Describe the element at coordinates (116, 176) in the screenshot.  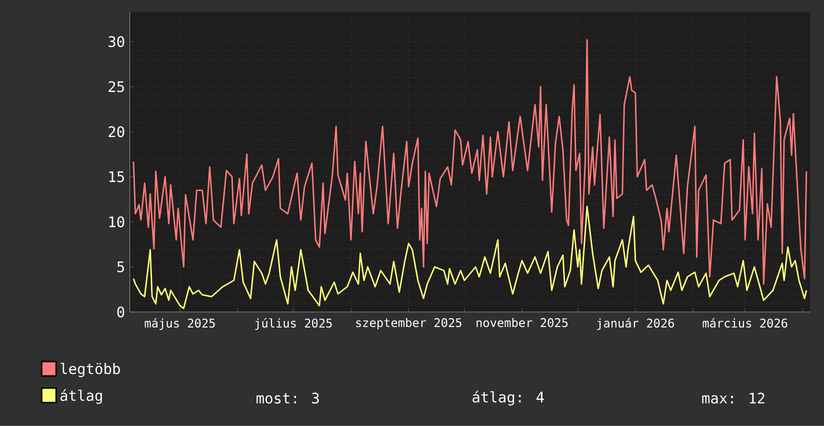
I see `y-tick-label: 15` at that location.